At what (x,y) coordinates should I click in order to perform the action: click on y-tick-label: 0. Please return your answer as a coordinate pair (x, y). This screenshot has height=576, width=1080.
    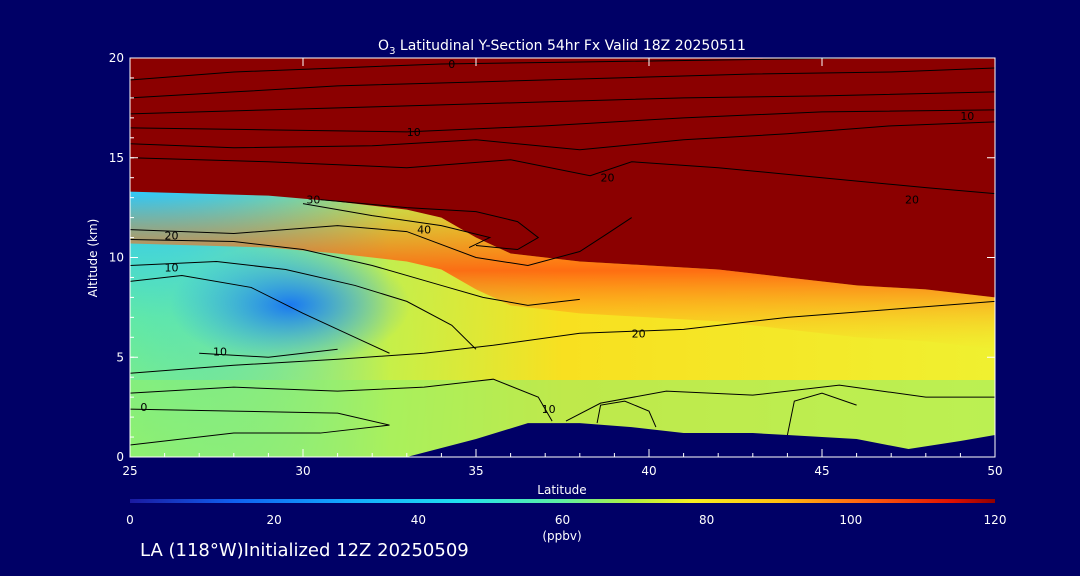
    Looking at the image, I should click on (120, 457).